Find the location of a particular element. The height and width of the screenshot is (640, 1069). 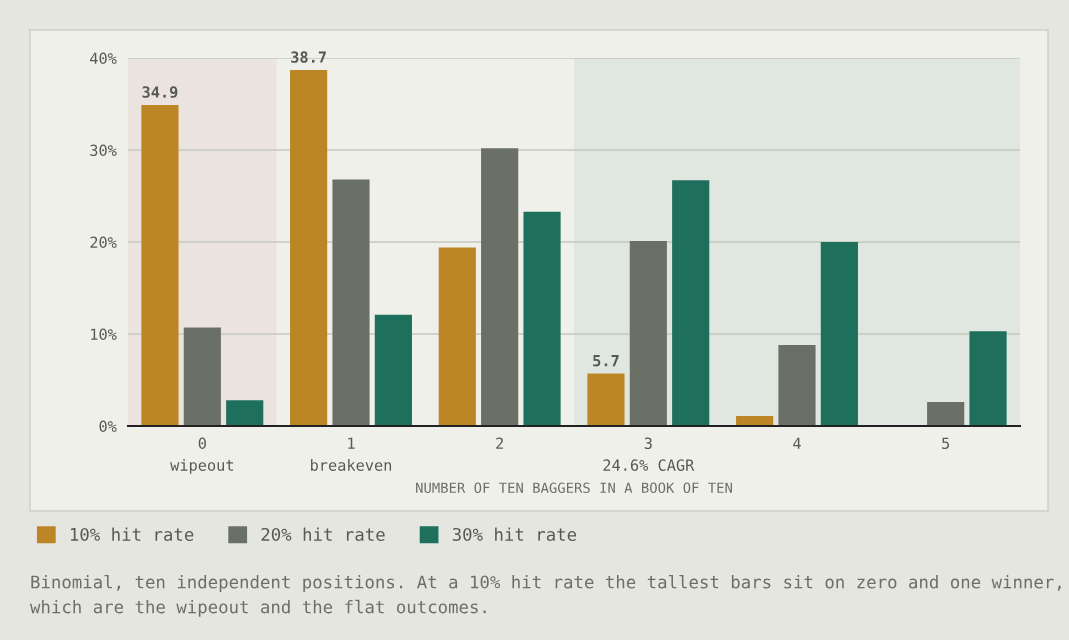

data-label: 34.9 is located at coordinates (160, 92).